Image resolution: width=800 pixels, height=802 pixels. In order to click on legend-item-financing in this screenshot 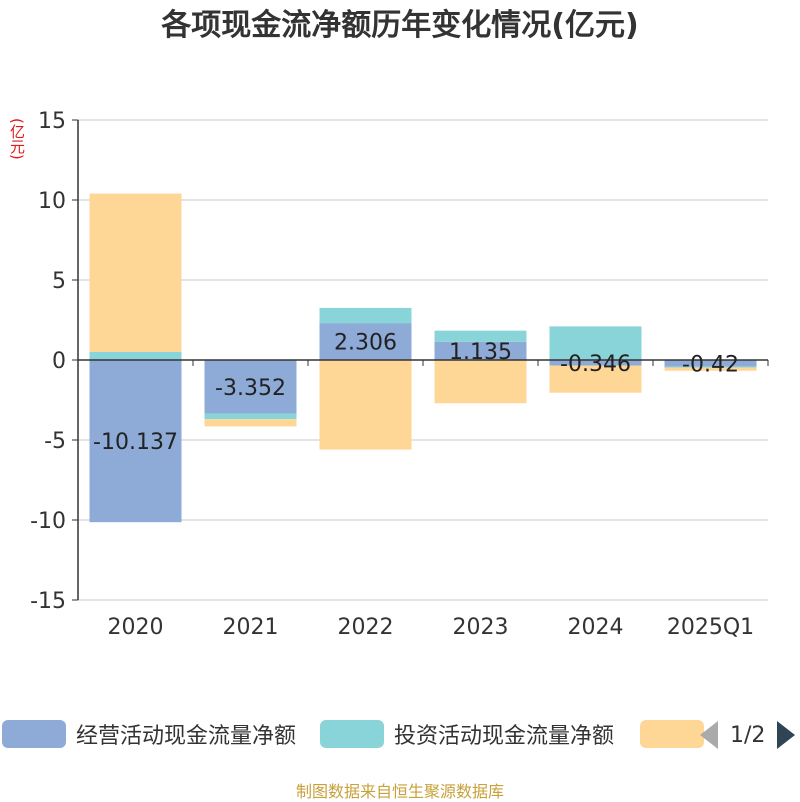, I will do `click(672, 734)`.